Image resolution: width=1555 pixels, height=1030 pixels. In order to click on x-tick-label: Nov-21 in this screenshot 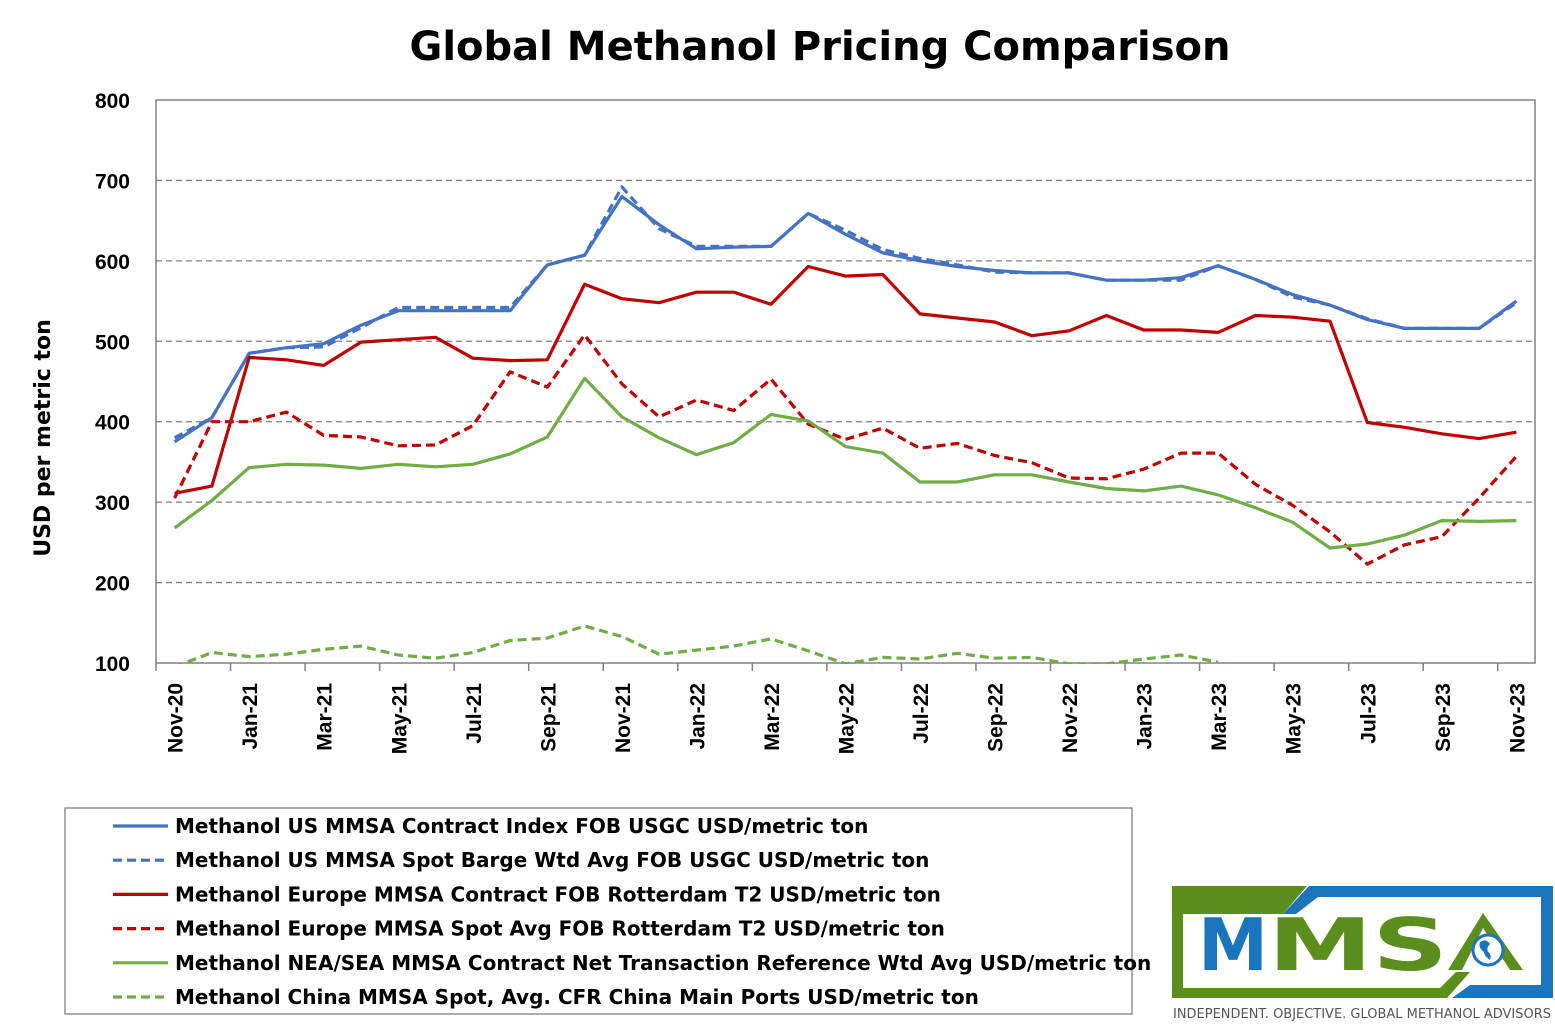, I will do `click(623, 718)`.